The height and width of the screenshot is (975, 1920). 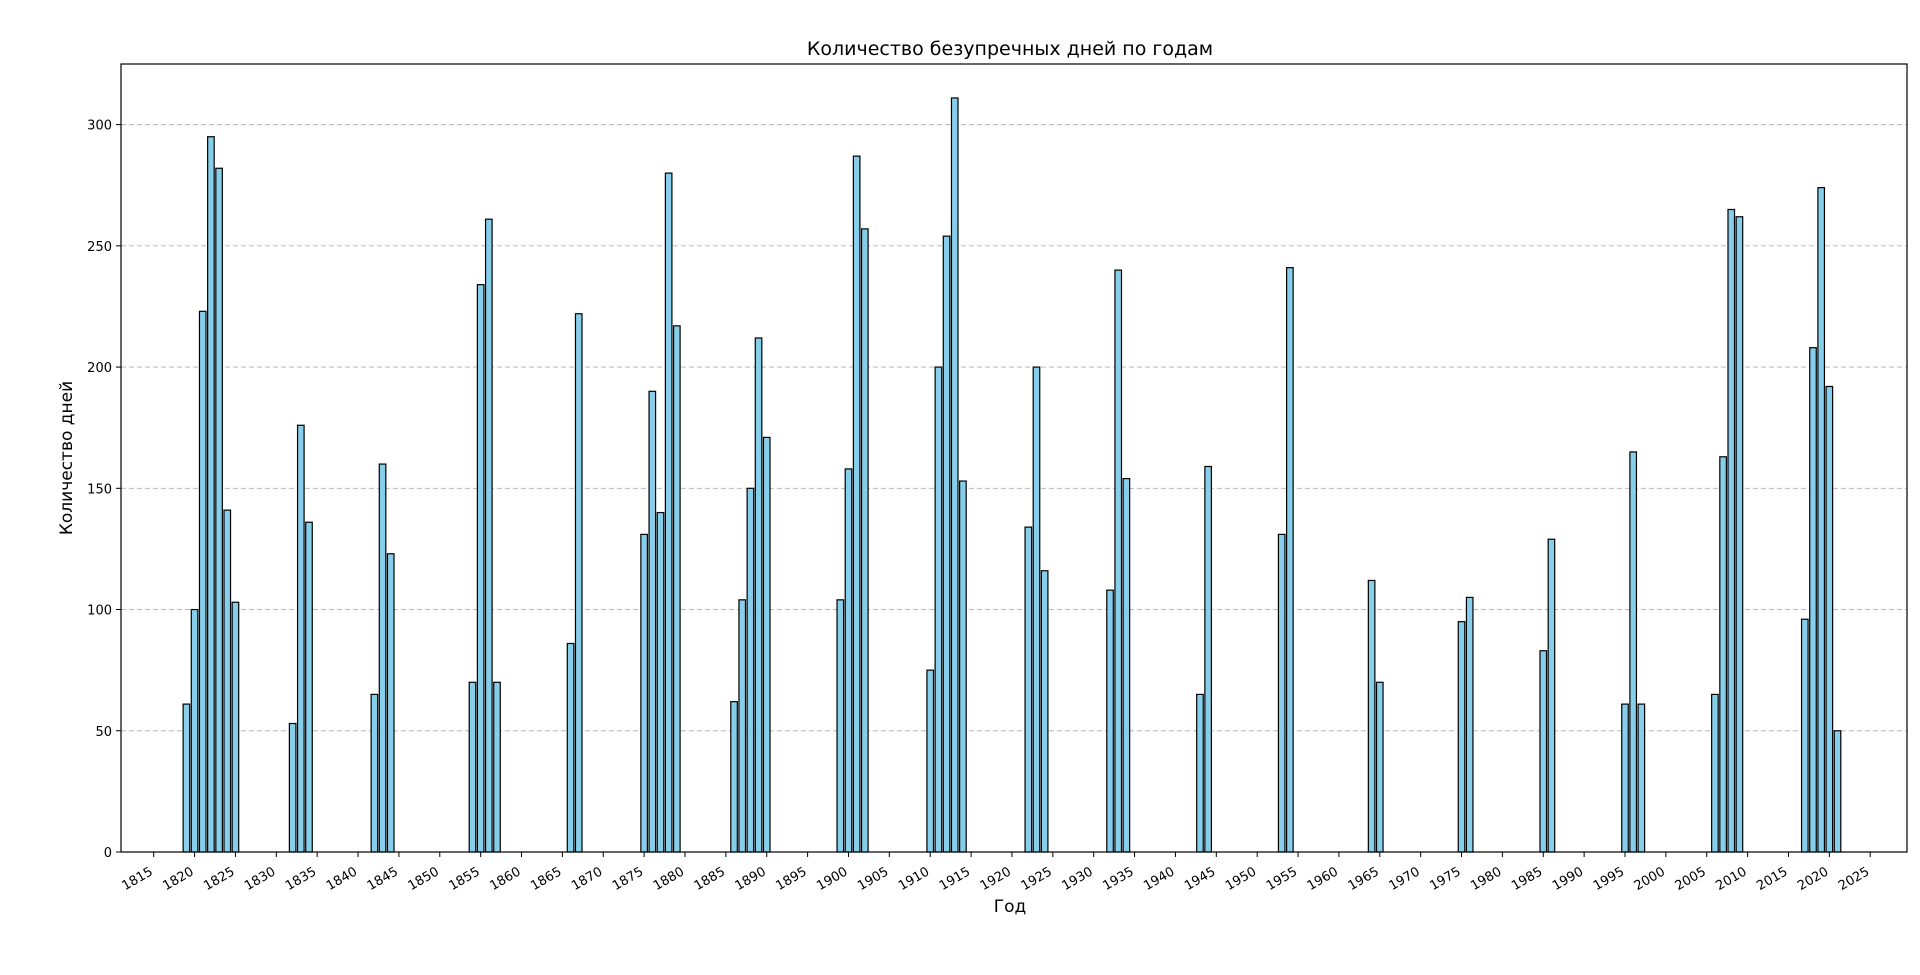 I want to click on x-tick-label: 1985, so click(x=1527, y=879).